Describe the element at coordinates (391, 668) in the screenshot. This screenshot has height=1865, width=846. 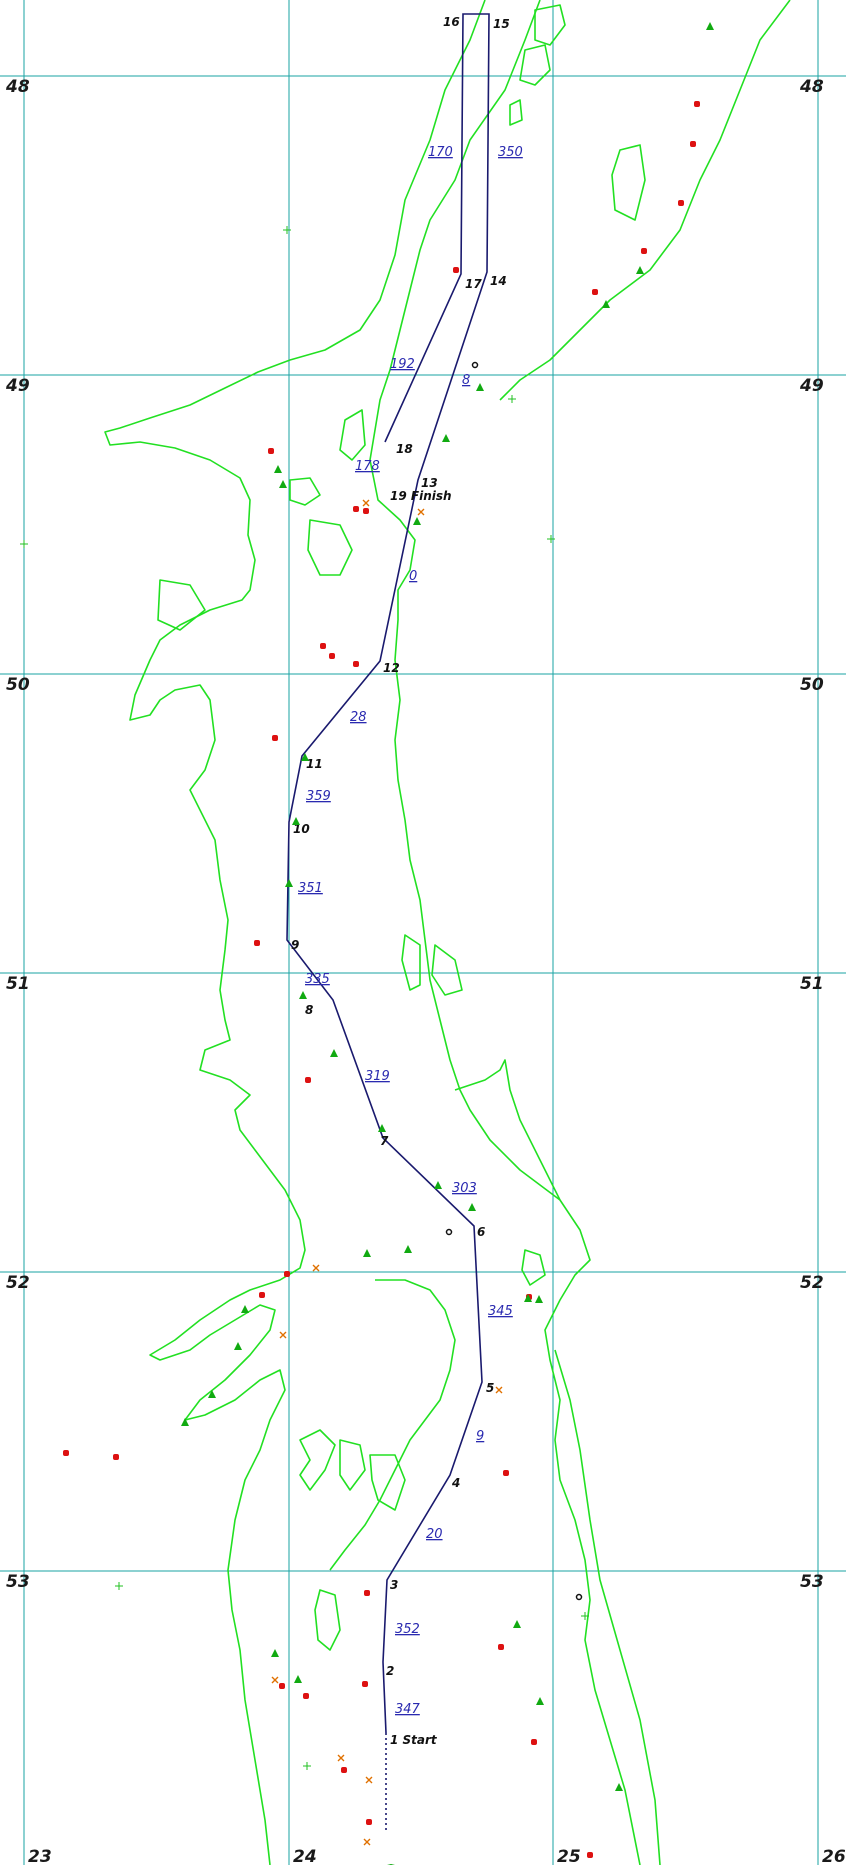
I see `waypoint-12-label: 12` at that location.